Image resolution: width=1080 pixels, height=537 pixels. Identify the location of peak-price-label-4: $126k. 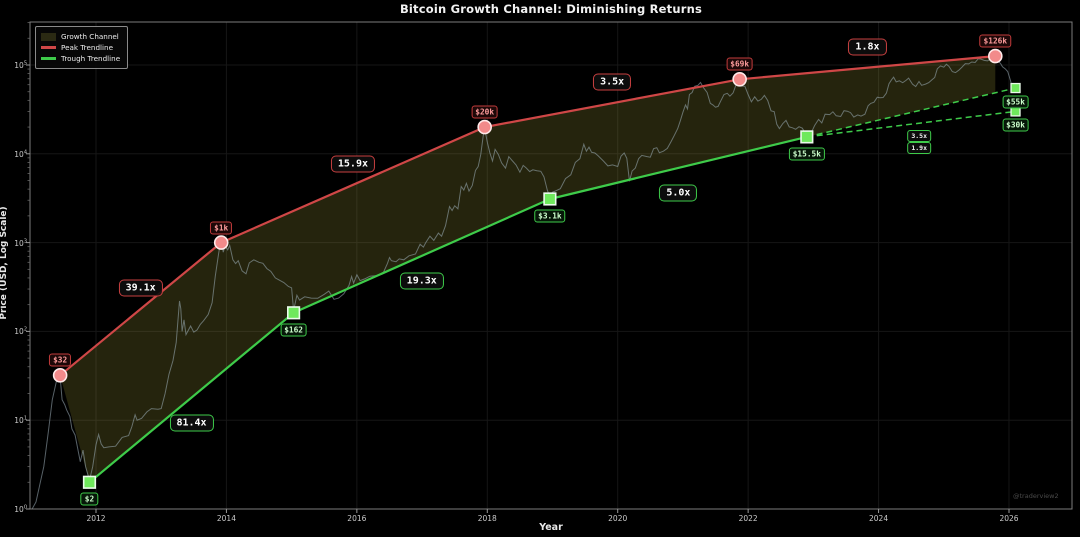
(995, 41).